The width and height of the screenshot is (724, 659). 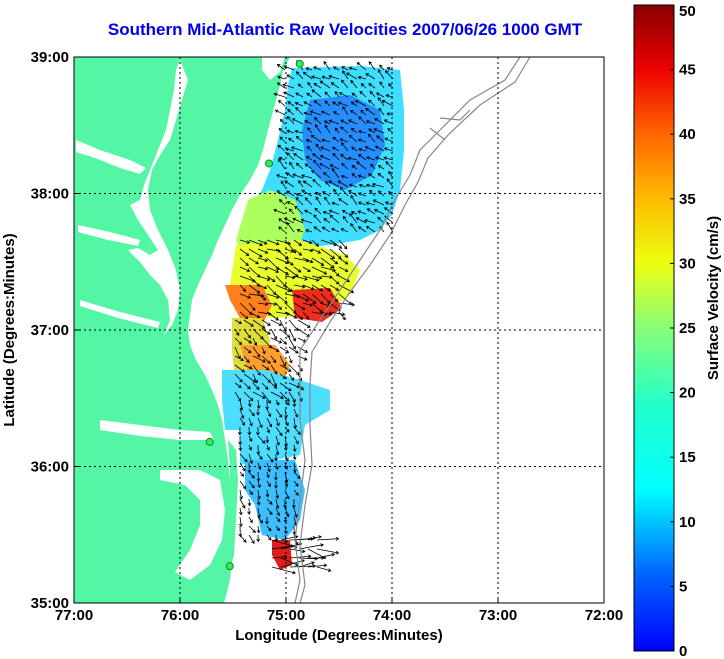 I want to click on station-marker, so click(x=229, y=566).